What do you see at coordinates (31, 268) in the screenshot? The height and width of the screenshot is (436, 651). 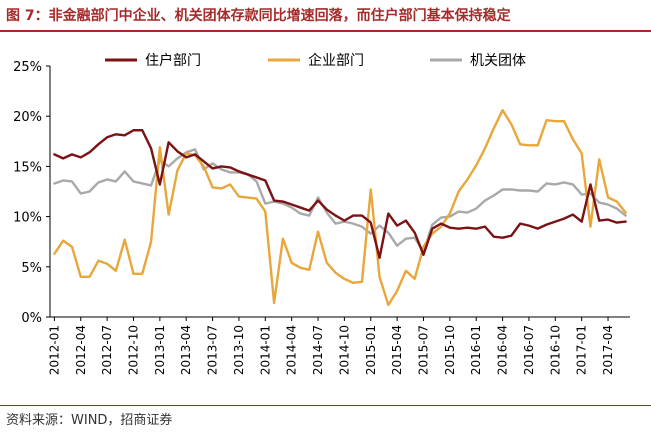 I see `y-tick-label: 5%` at bounding box center [31, 268].